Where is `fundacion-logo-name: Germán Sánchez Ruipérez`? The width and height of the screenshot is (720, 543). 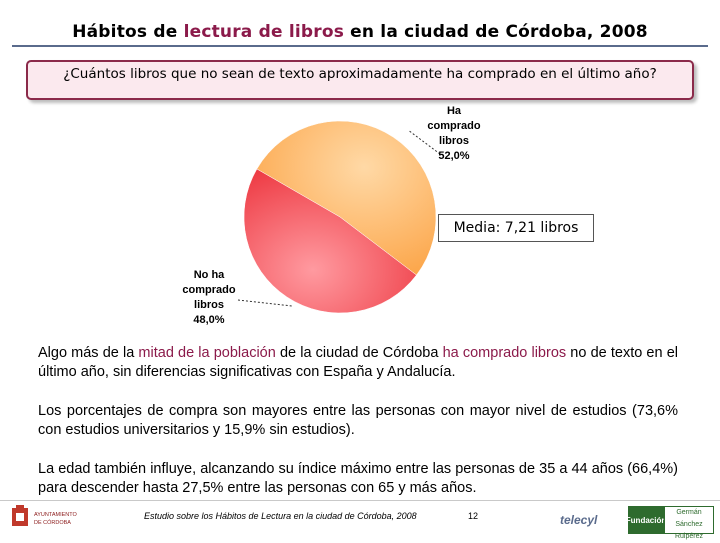 fundacion-logo-name: Germán Sánchez Ruipérez is located at coordinates (689, 523).